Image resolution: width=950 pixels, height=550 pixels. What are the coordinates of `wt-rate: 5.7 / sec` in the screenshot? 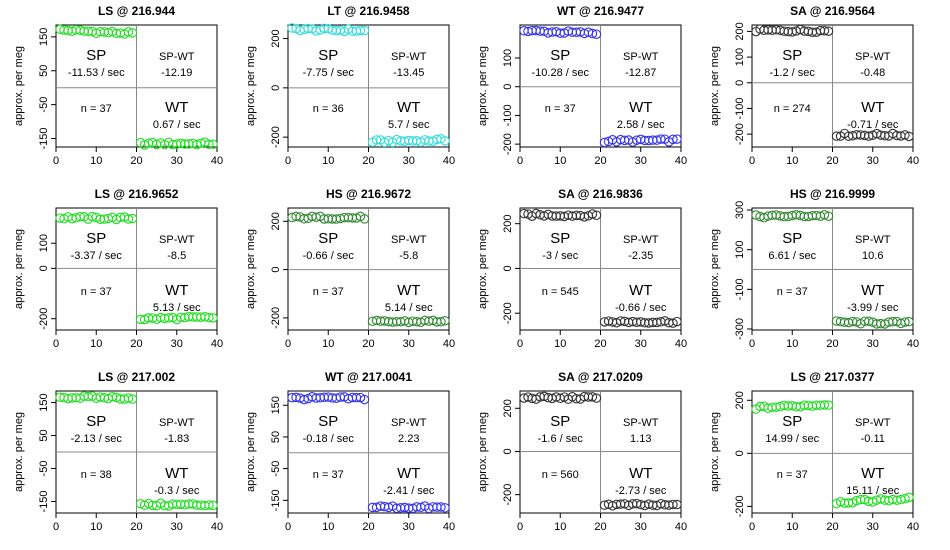 It's located at (409, 125).